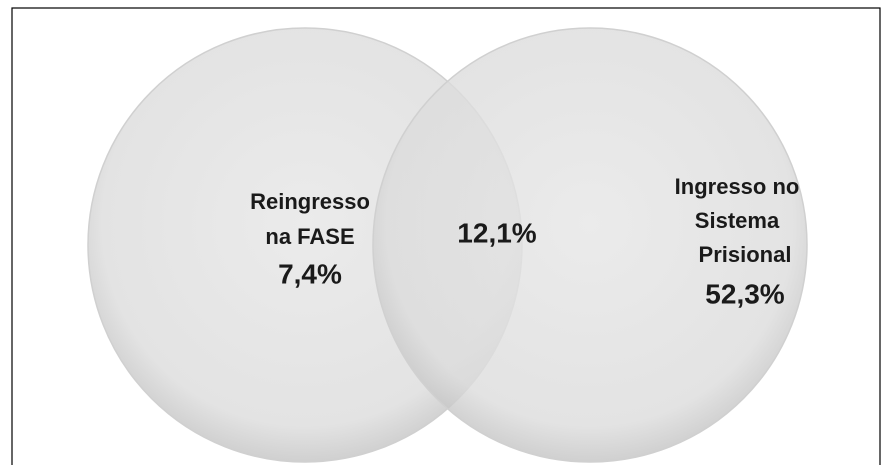 Image resolution: width=892 pixels, height=465 pixels. What do you see at coordinates (310, 273) in the screenshot?
I see `set-value: 7,4%` at bounding box center [310, 273].